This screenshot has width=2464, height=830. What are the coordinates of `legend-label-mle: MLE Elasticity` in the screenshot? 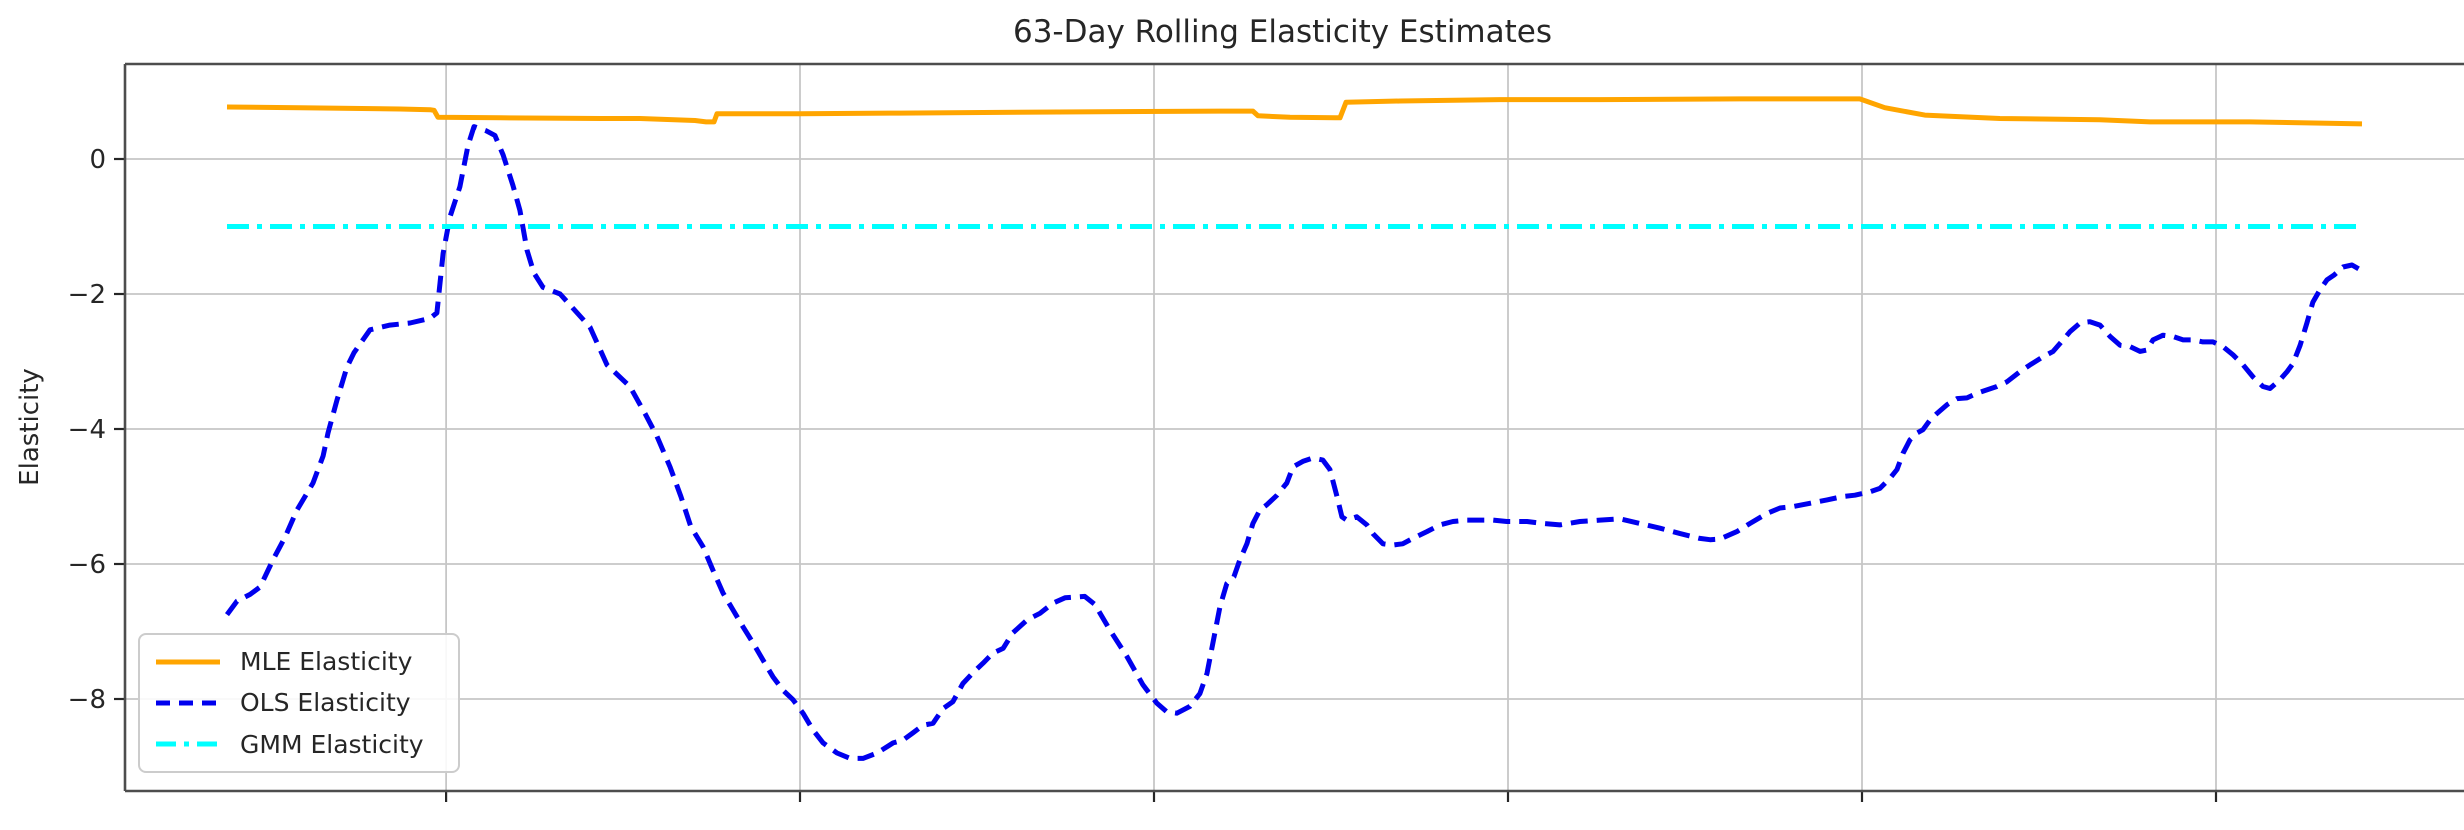 It's located at (326, 662).